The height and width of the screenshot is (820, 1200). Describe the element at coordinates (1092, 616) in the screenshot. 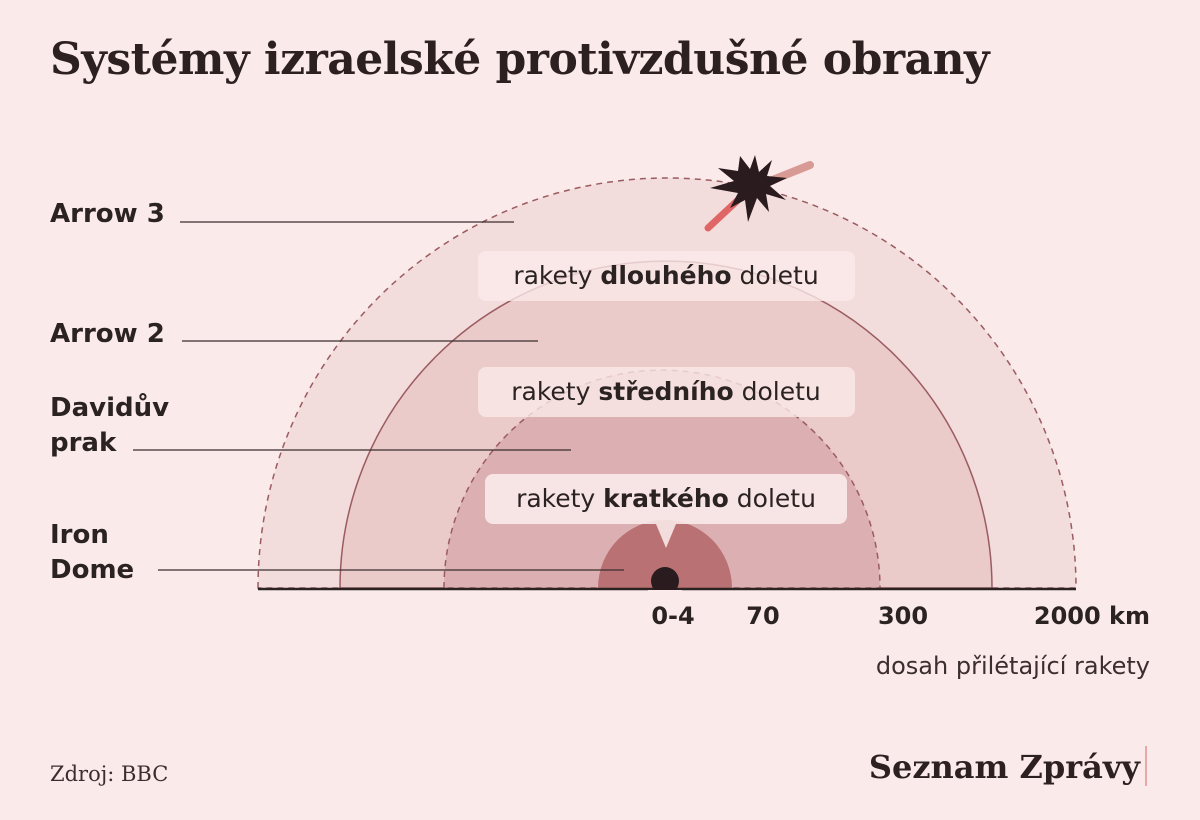

I see `axis-tick-2000-km: 2000 km` at that location.